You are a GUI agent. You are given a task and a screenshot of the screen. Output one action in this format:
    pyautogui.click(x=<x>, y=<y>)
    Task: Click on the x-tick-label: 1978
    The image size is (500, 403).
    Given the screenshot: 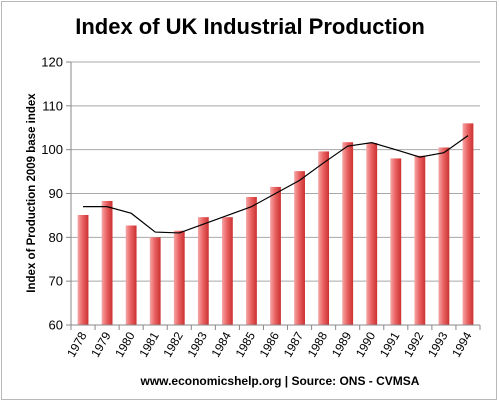 What is the action you would take?
    pyautogui.click(x=77, y=344)
    